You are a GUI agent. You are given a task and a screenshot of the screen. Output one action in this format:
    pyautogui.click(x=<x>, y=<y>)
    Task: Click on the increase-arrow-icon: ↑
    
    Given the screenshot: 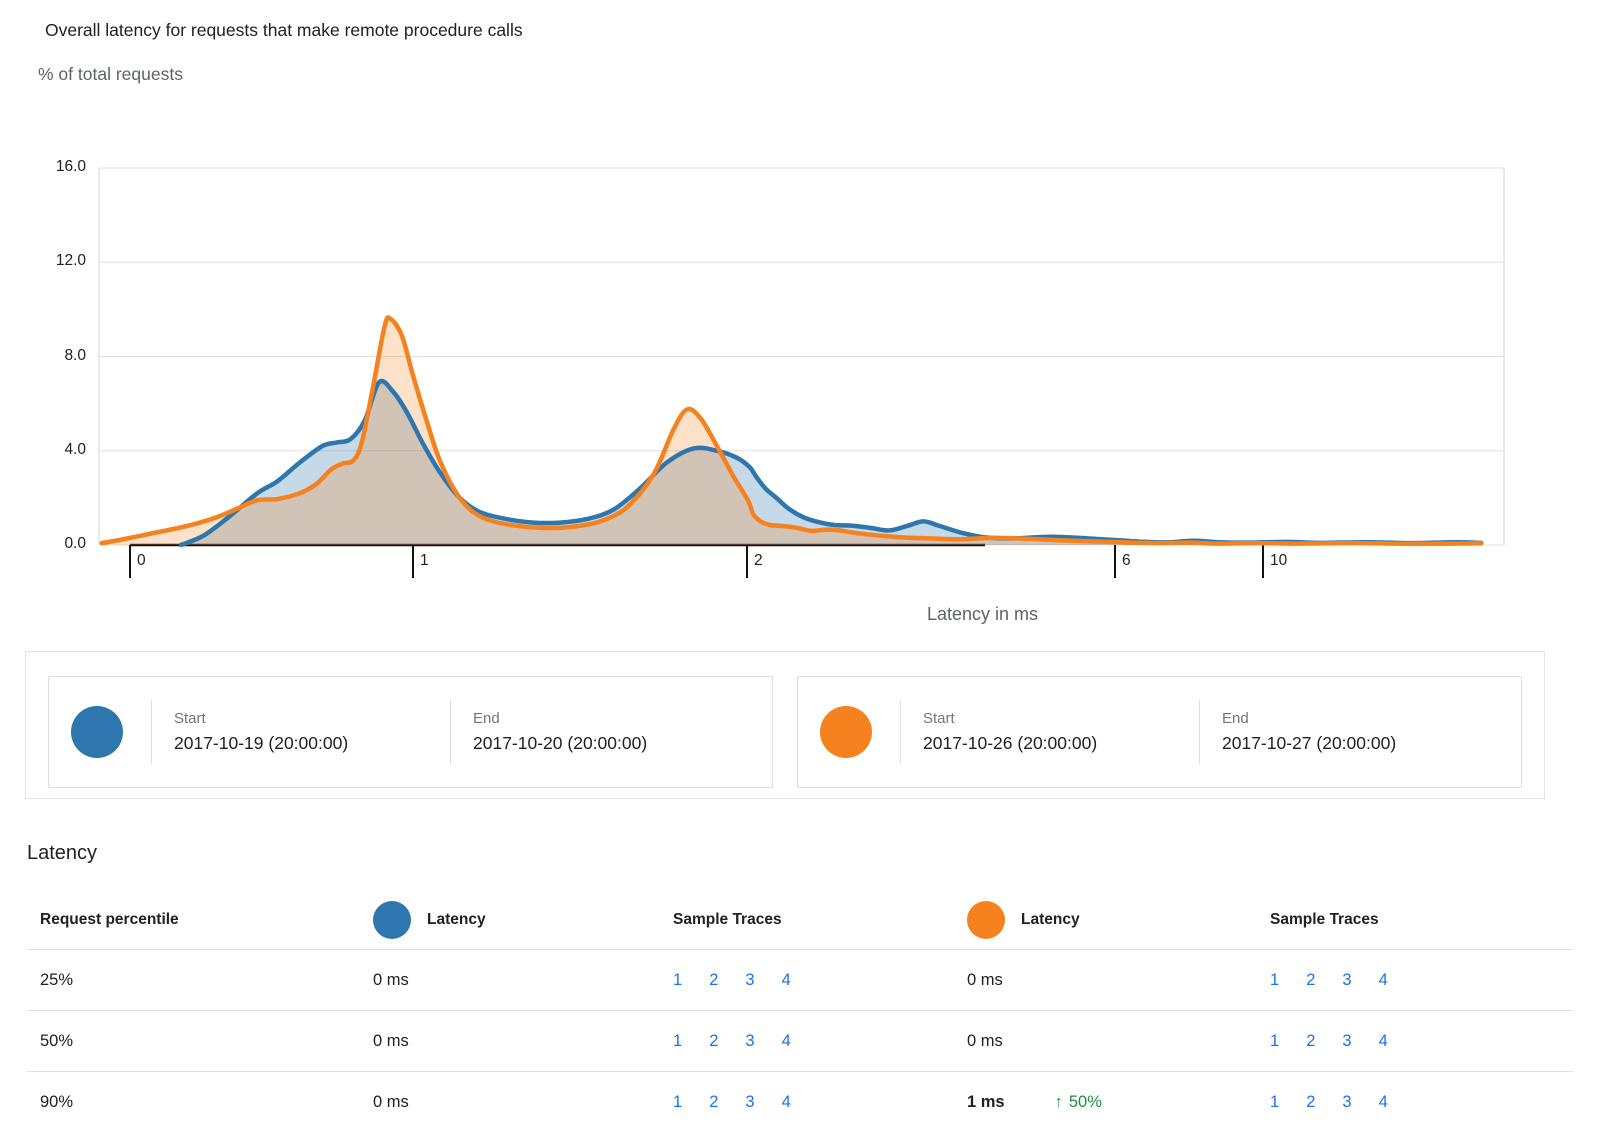 What is the action you would take?
    pyautogui.click(x=1058, y=1101)
    